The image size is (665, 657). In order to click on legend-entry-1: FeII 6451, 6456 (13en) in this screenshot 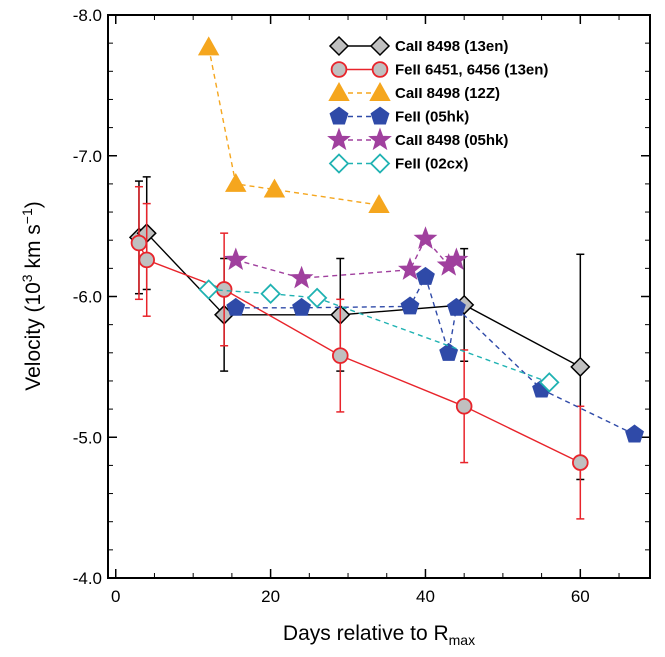, I will do `click(439, 70)`.